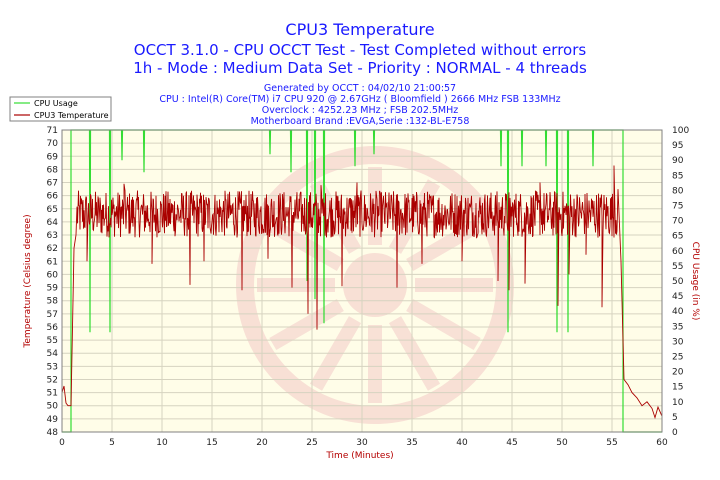 The height and width of the screenshot is (480, 720). Describe the element at coordinates (53, 275) in the screenshot. I see `y-left-tick-label: 60` at that location.